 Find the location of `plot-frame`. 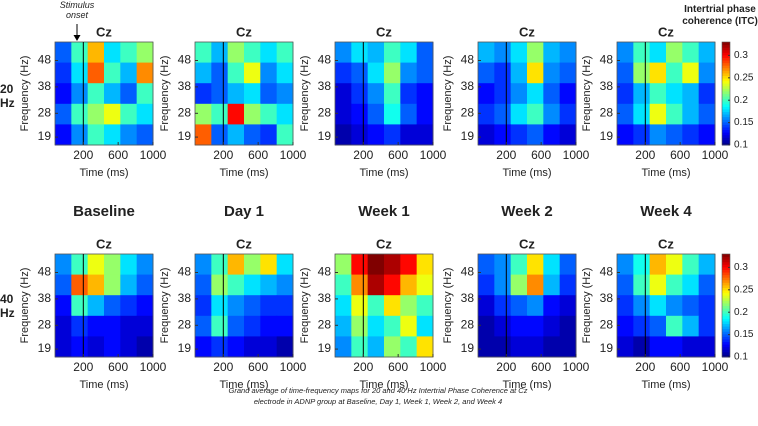

plot-frame is located at coordinates (666, 305).